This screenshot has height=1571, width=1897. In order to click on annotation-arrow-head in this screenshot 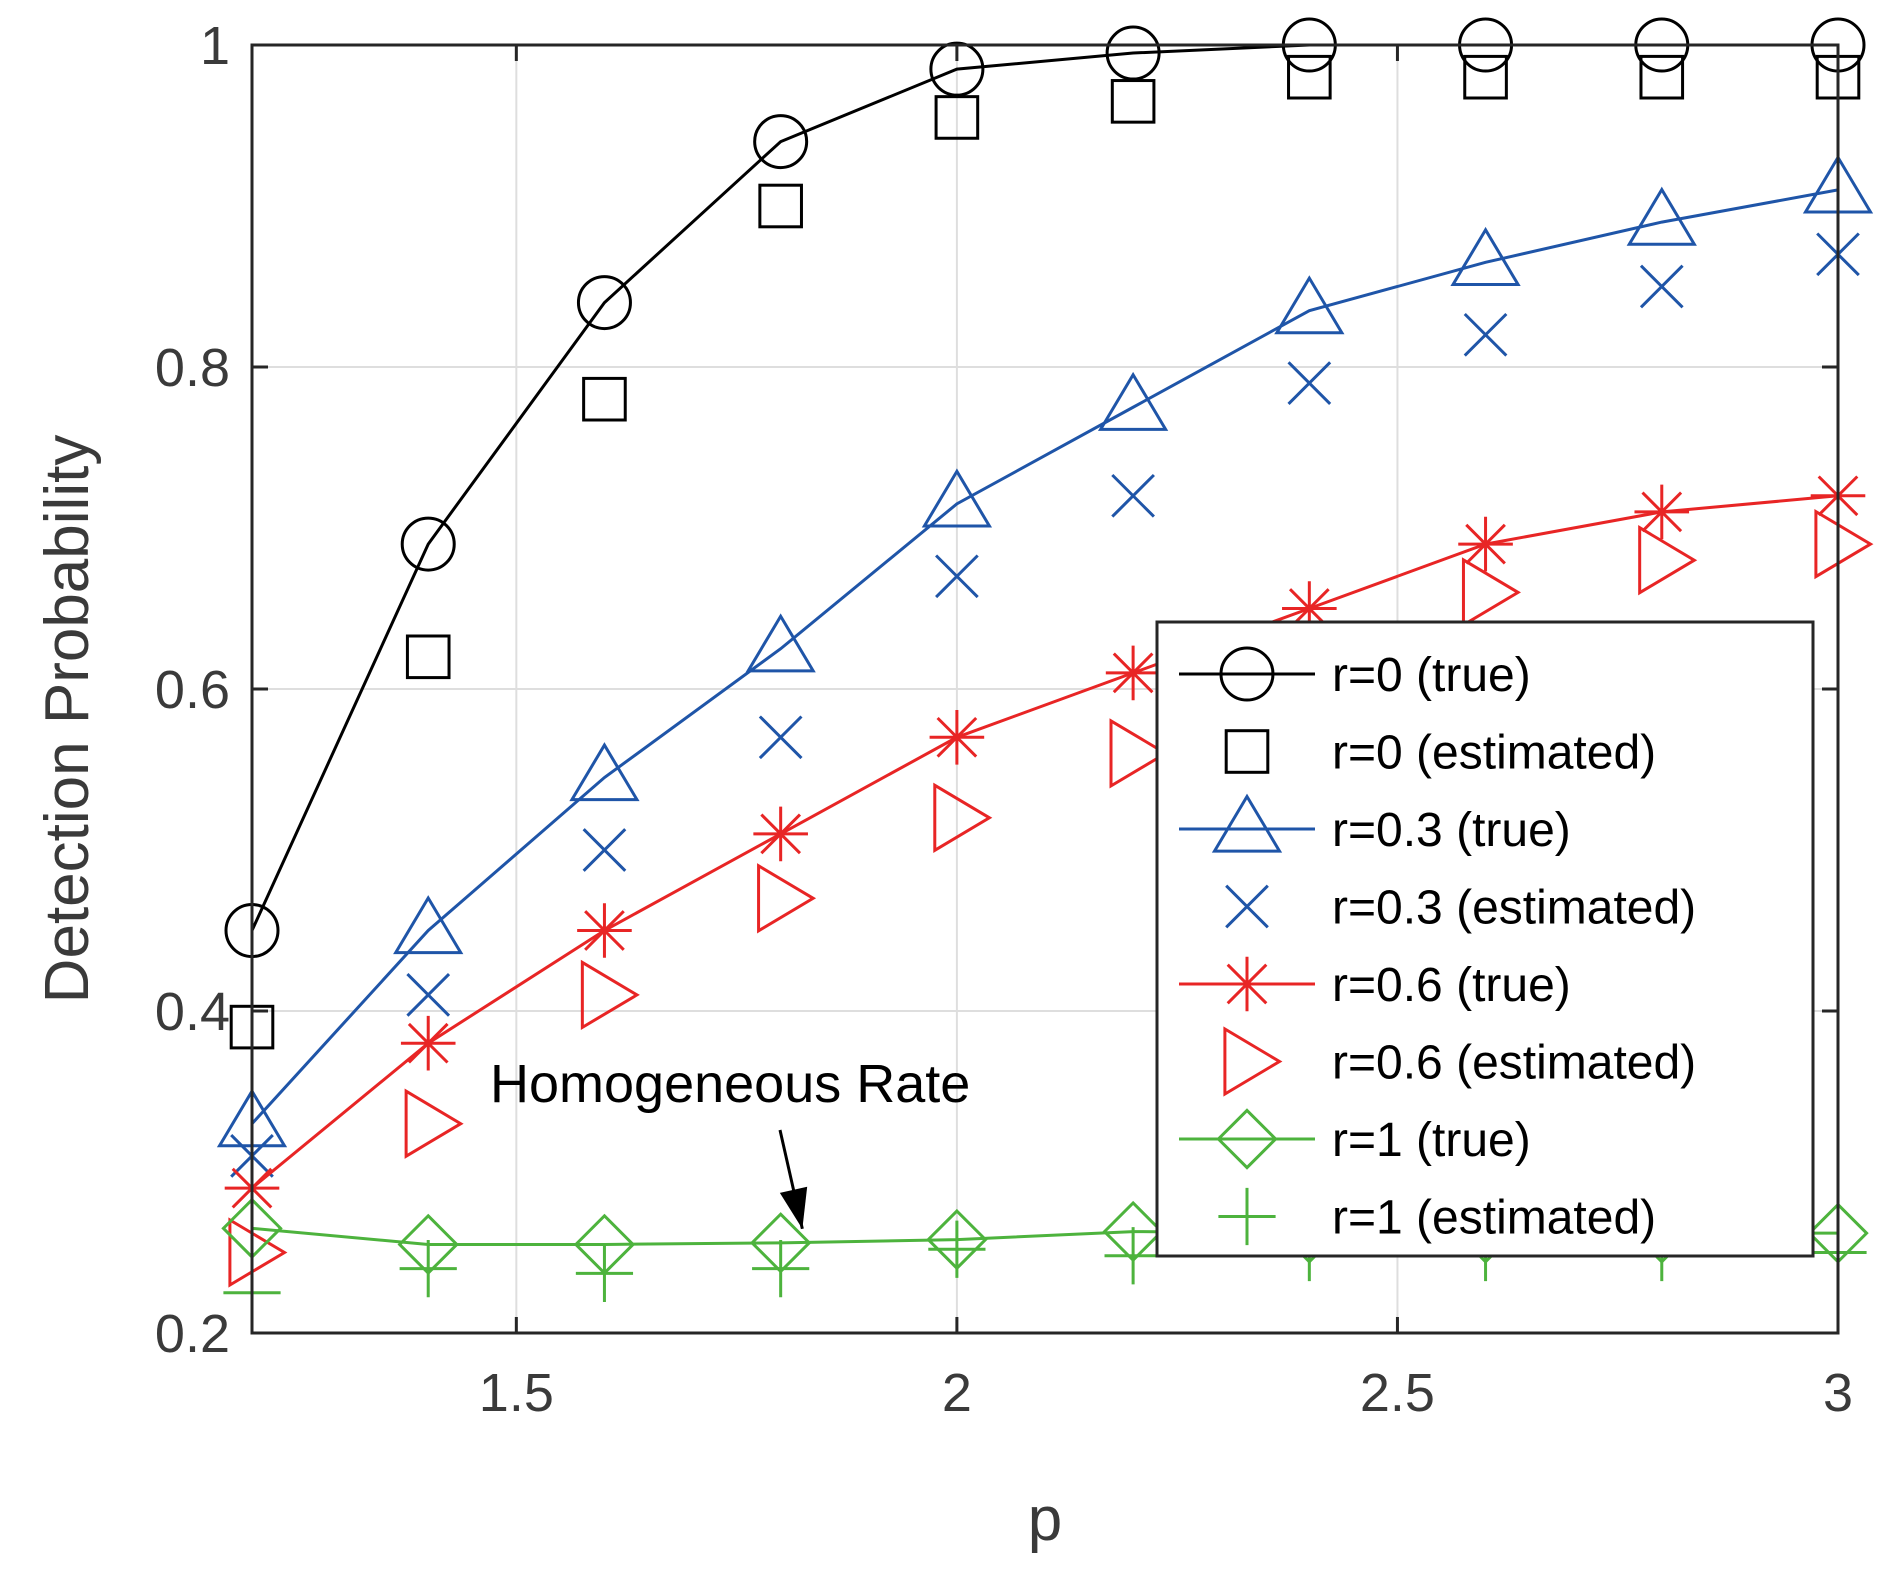, I will do `click(793, 1207)`.